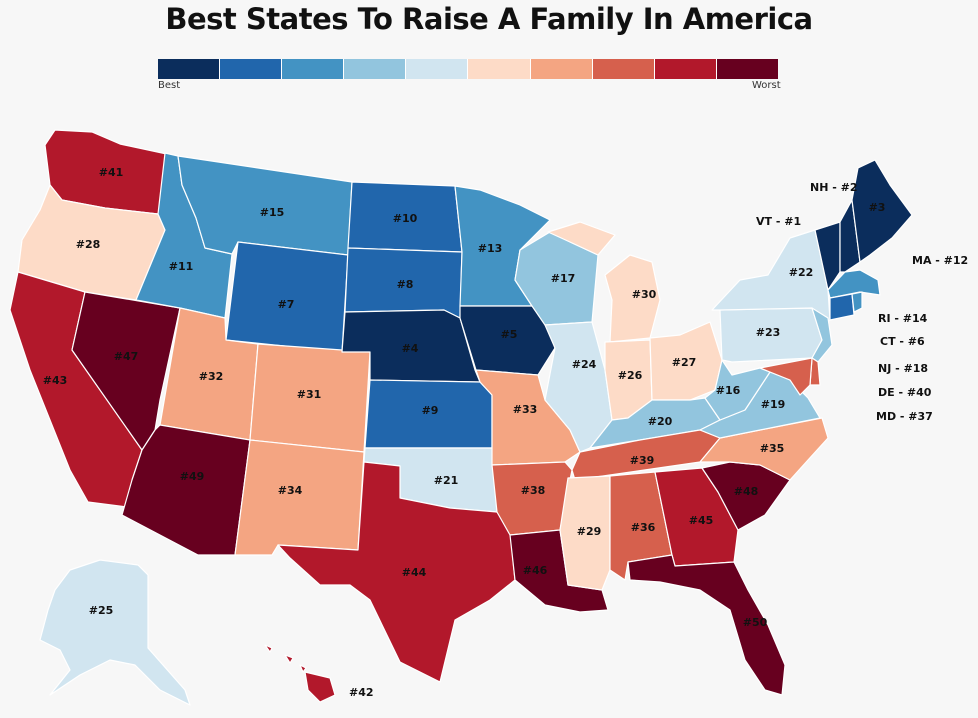  What do you see at coordinates (525, 409) in the screenshot?
I see `rank-label-mo: #33` at bounding box center [525, 409].